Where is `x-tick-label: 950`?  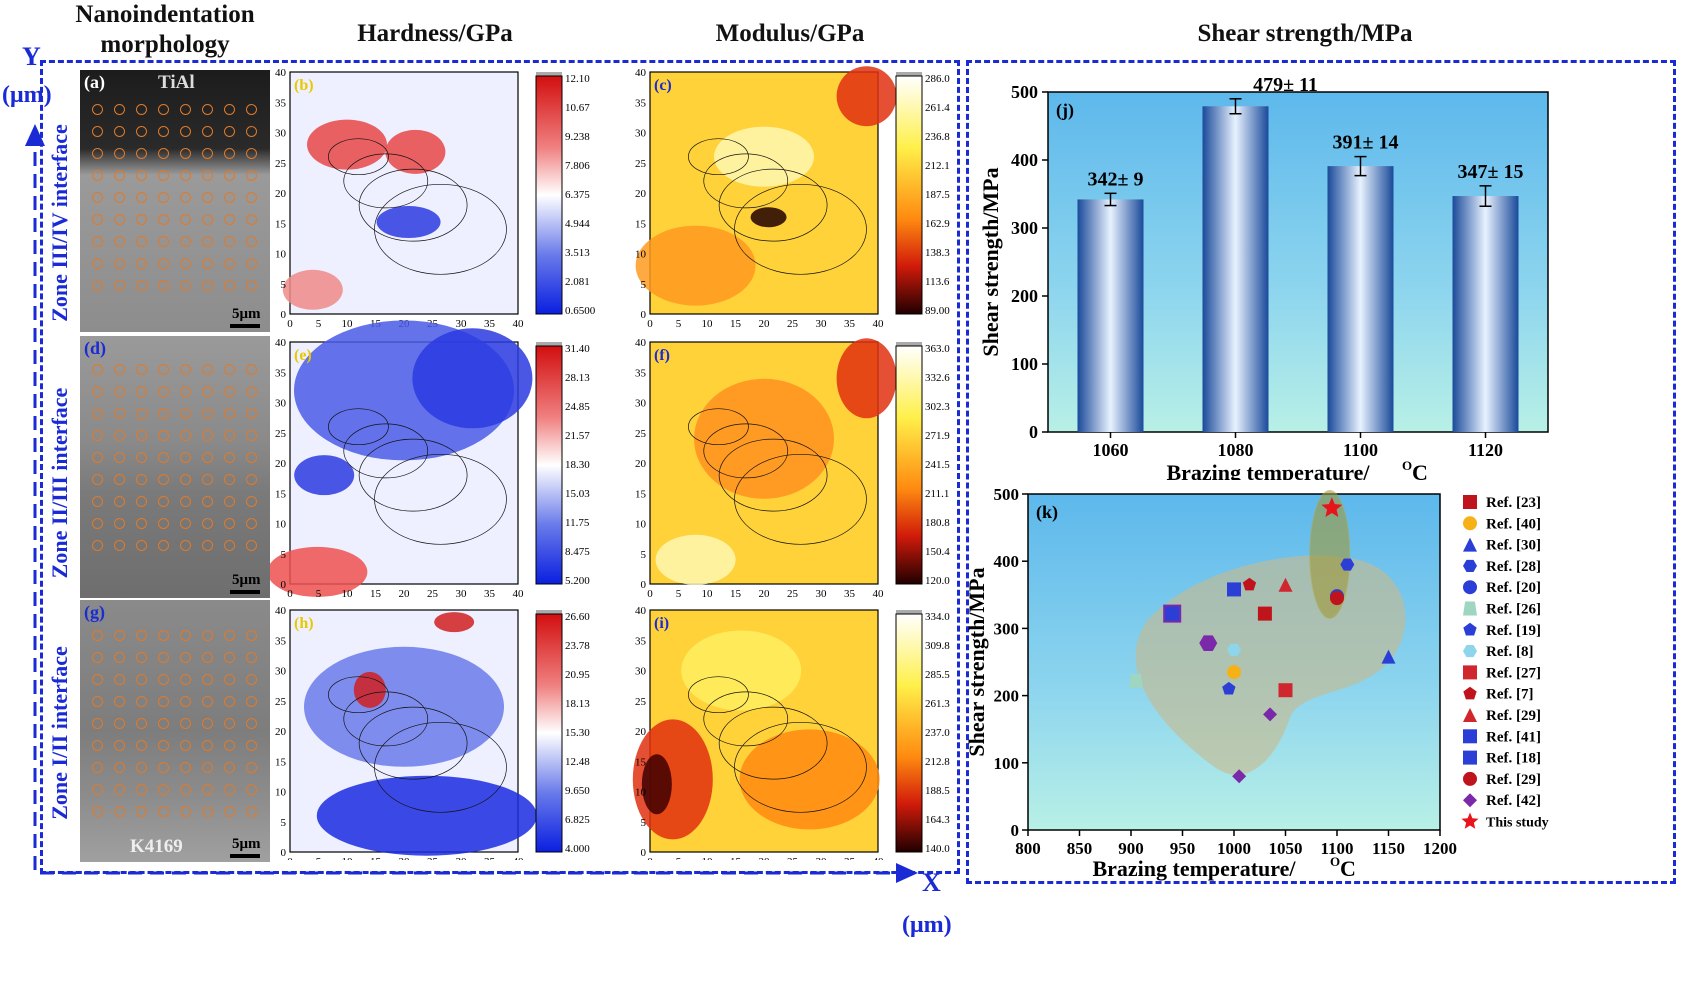
x-tick-label: 950 is located at coordinates (1183, 848).